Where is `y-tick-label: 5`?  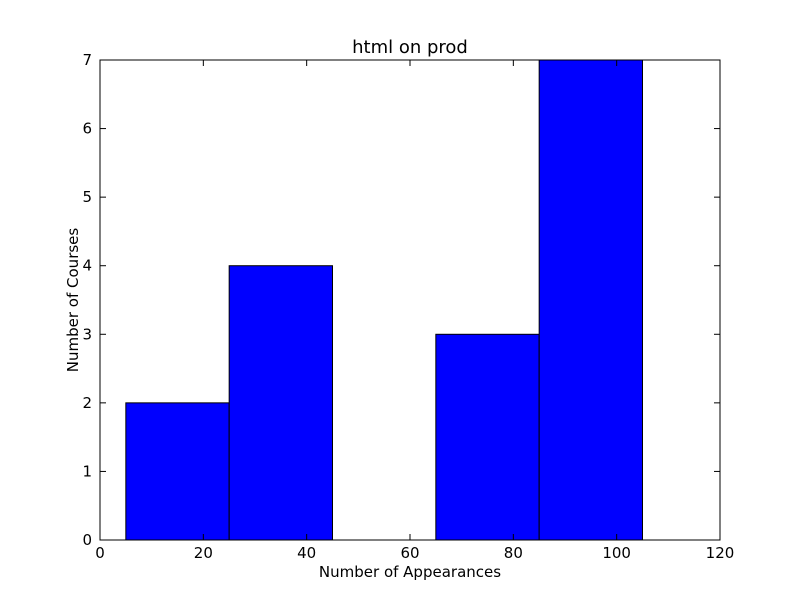
y-tick-label: 5 is located at coordinates (87, 197).